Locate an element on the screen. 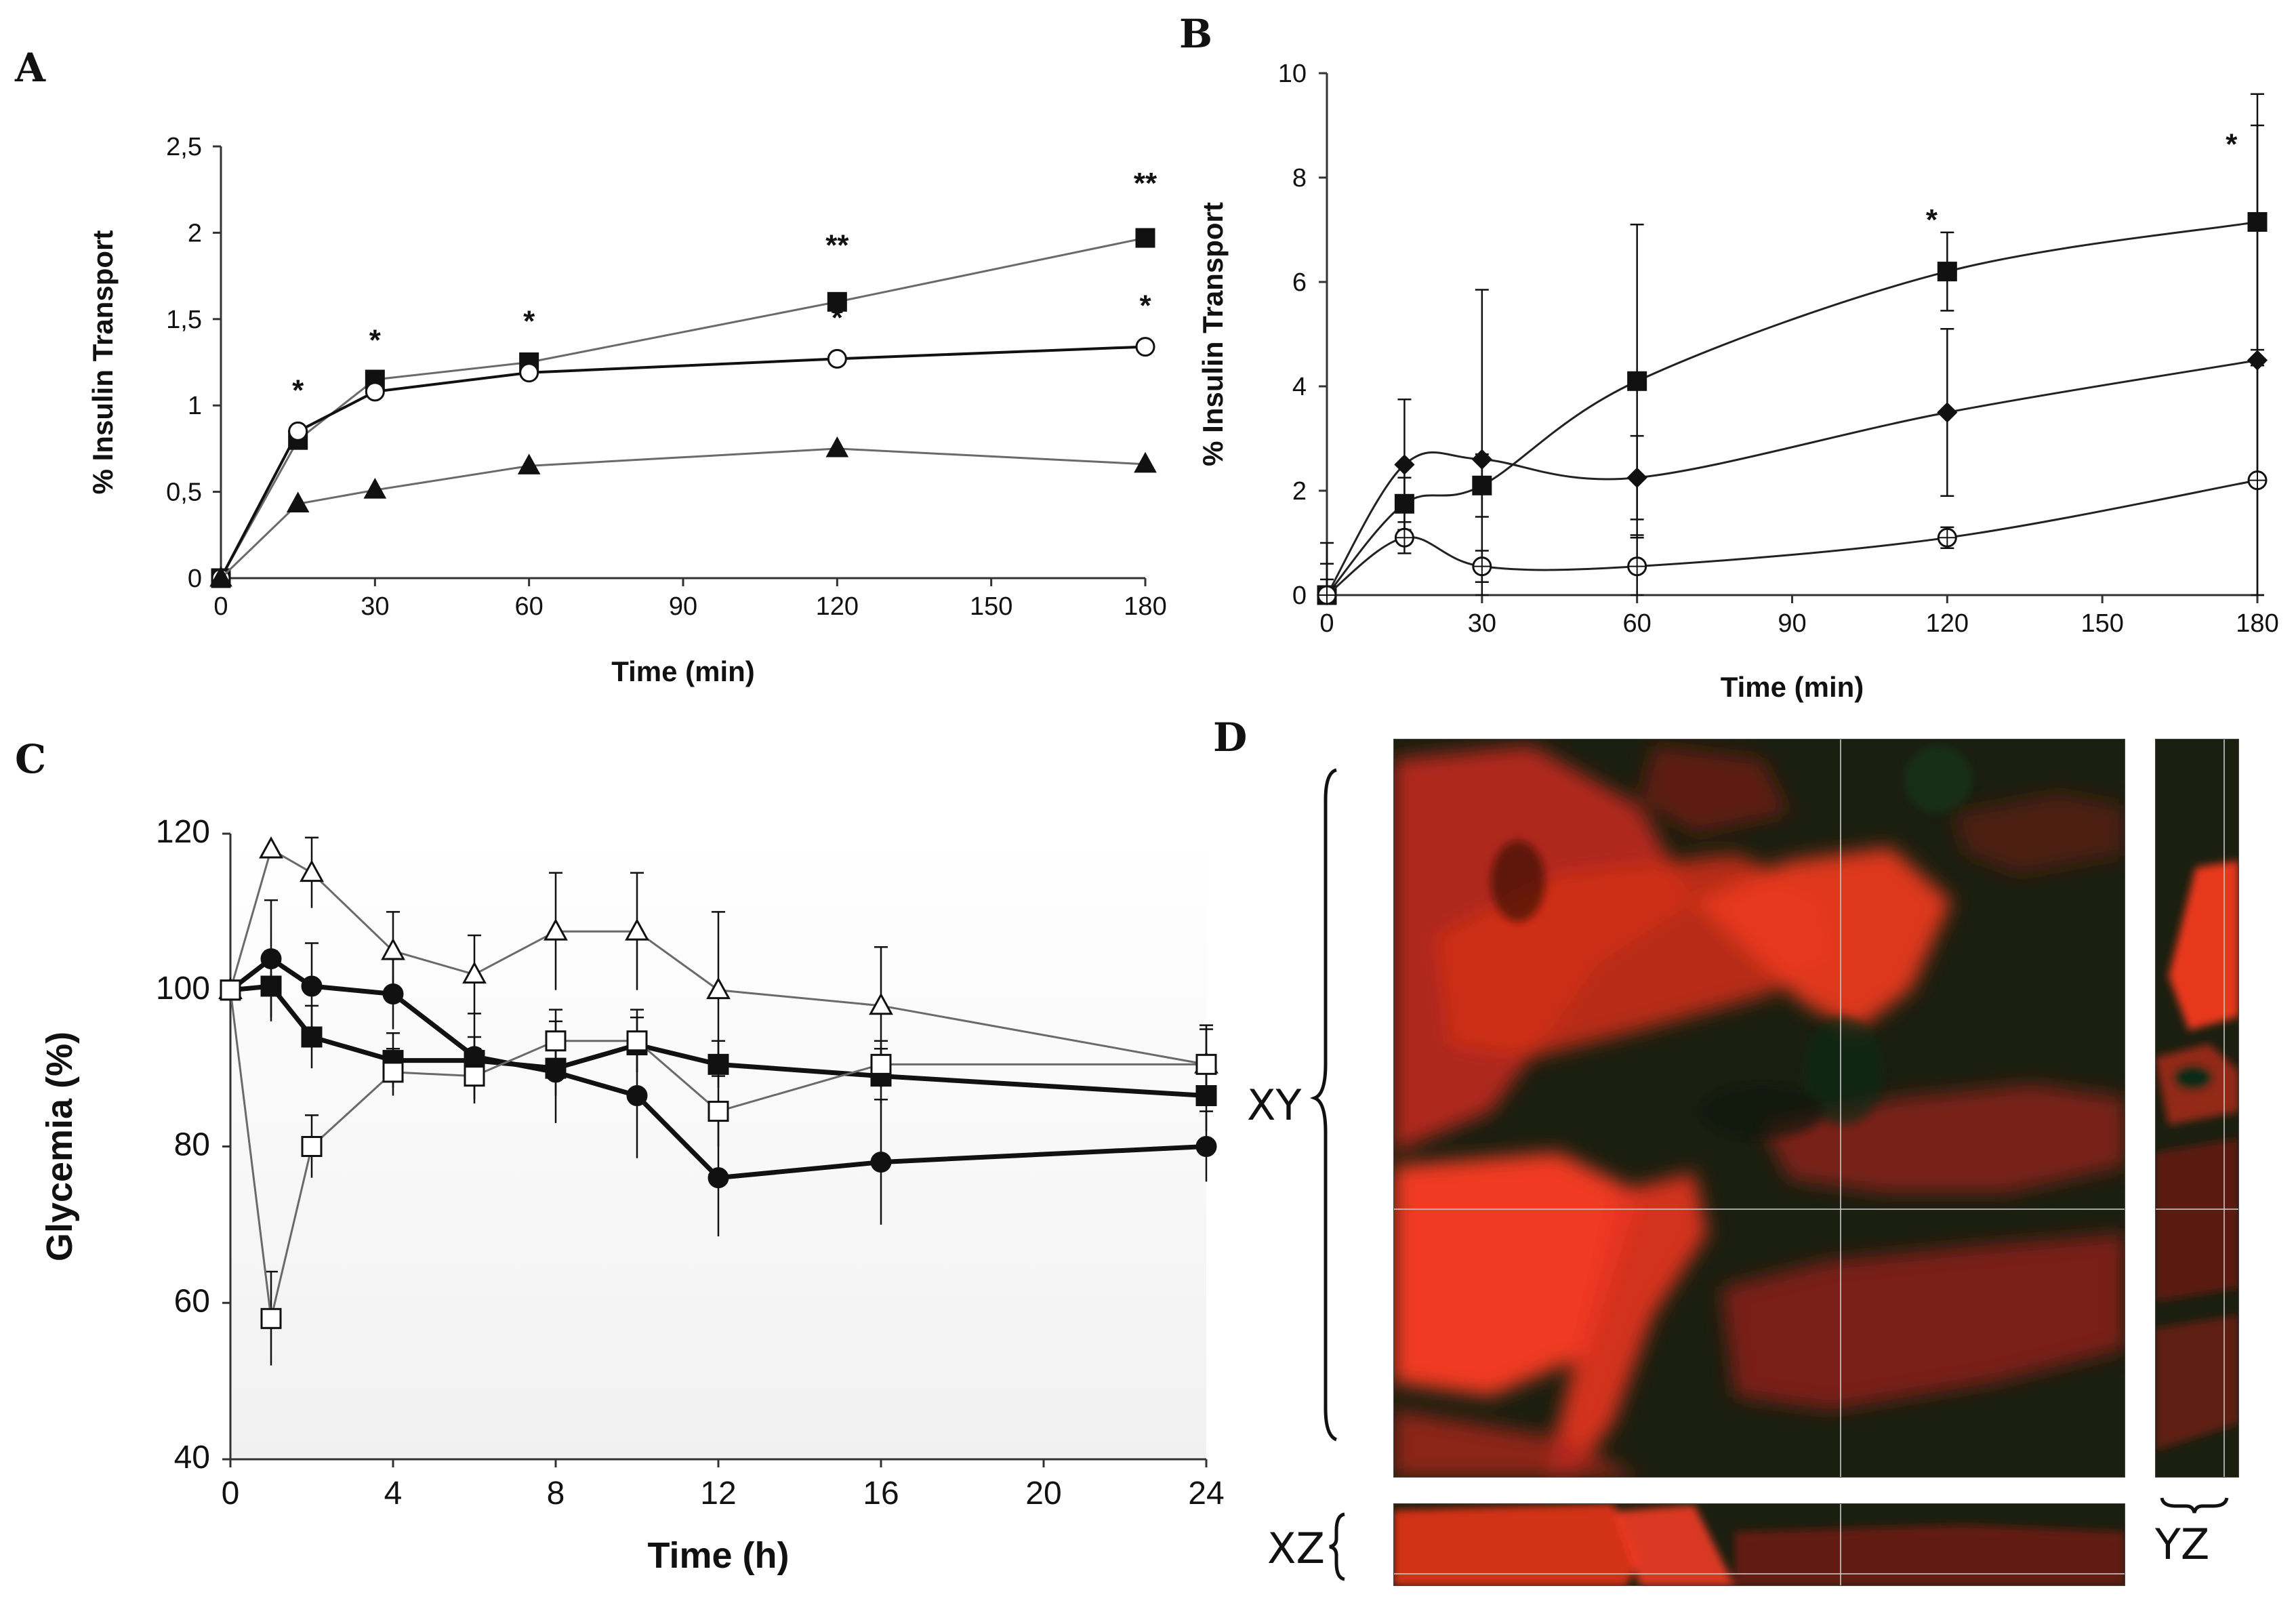  yz-label: YZ is located at coordinates (2181, 1544).